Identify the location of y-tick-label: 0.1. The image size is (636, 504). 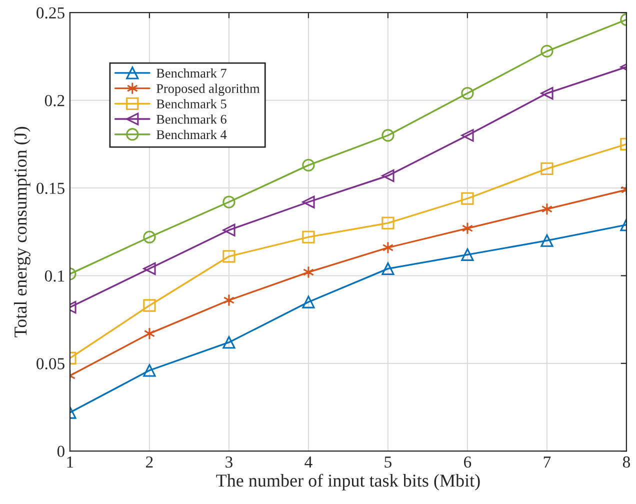
(54, 276).